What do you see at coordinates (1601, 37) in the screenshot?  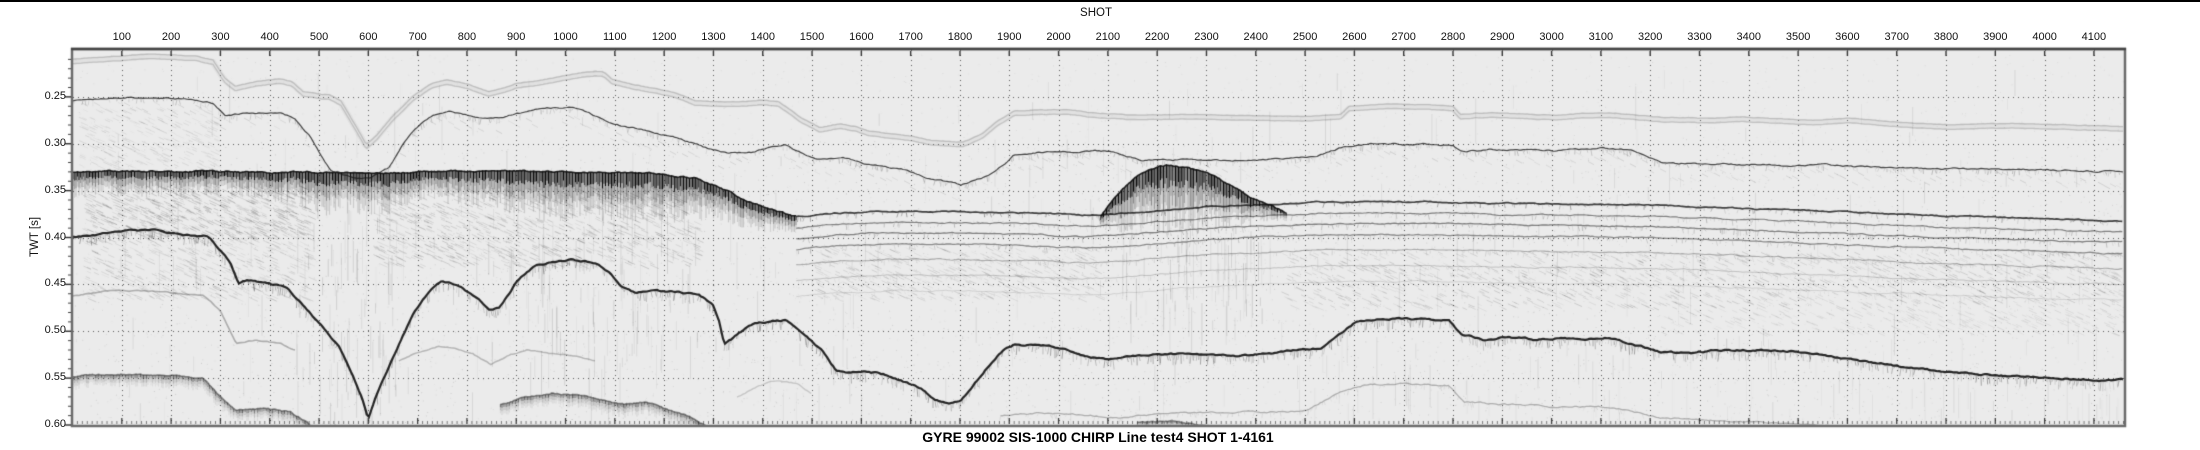 I see `x-tick-label: 3100` at bounding box center [1601, 37].